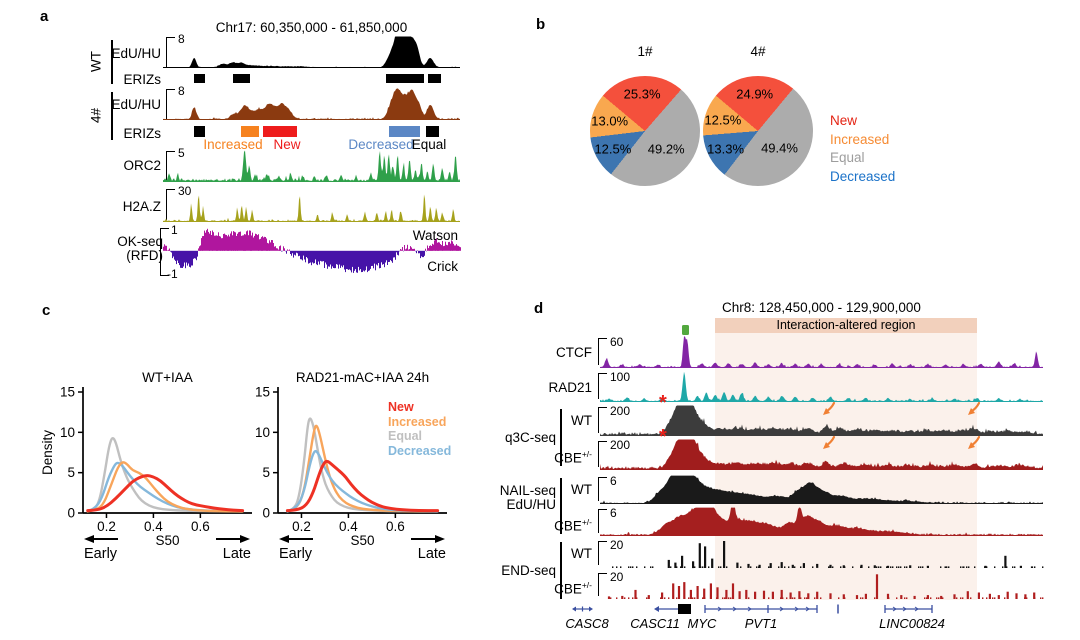 The image size is (1080, 640). I want to click on eriz-box-new, so click(280, 131).